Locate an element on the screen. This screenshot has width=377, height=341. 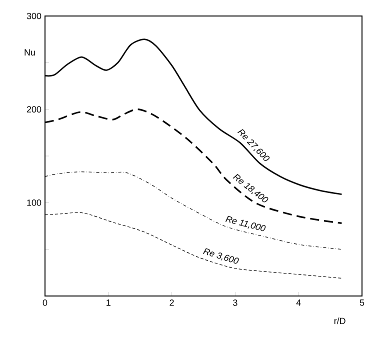
x-tick-label: 2 is located at coordinates (172, 303).